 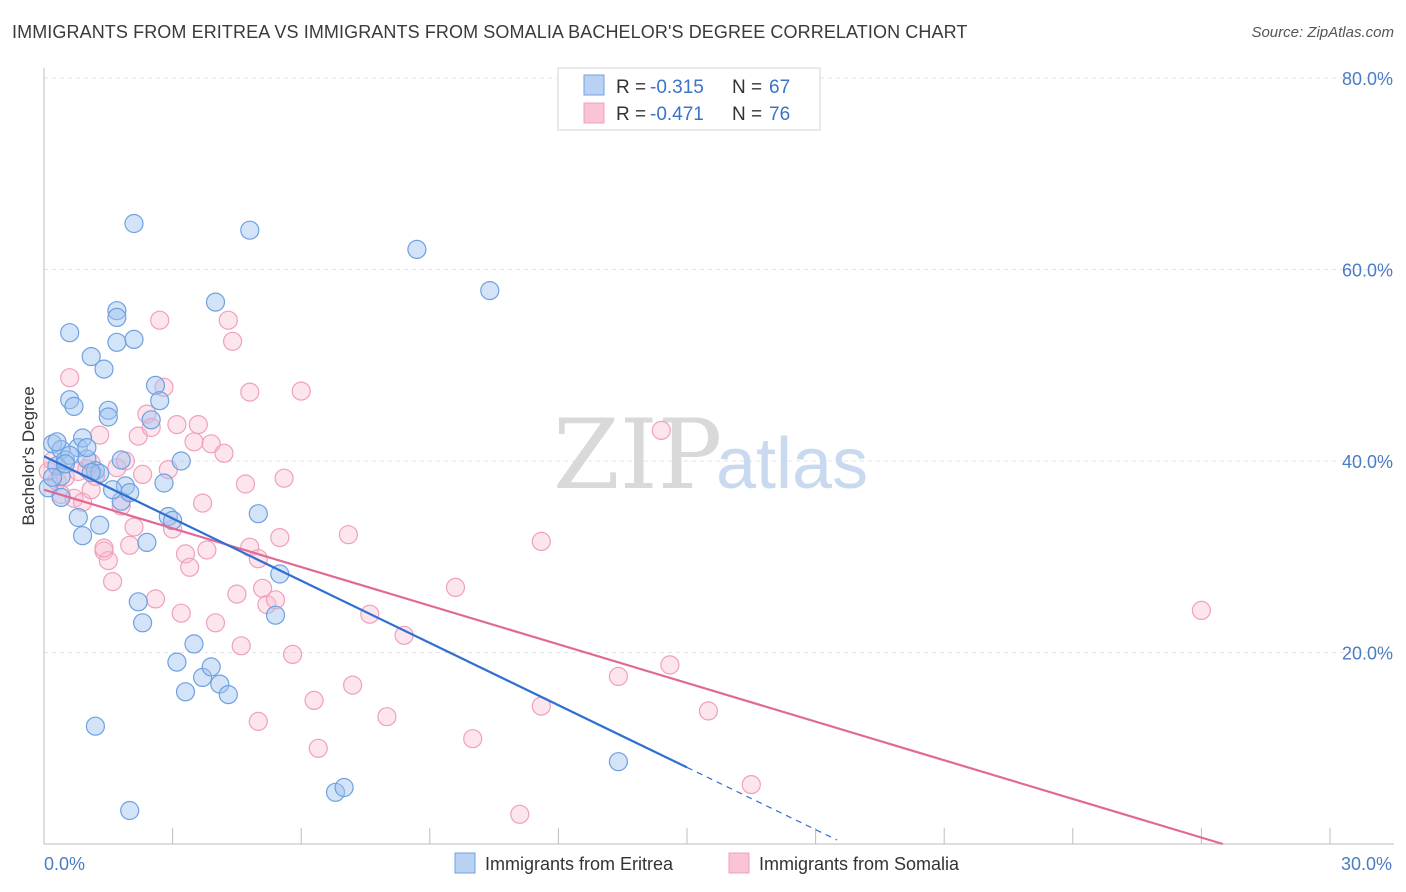 What do you see at coordinates (594, 85) in the screenshot?
I see `legend-swatch-eritrea` at bounding box center [594, 85].